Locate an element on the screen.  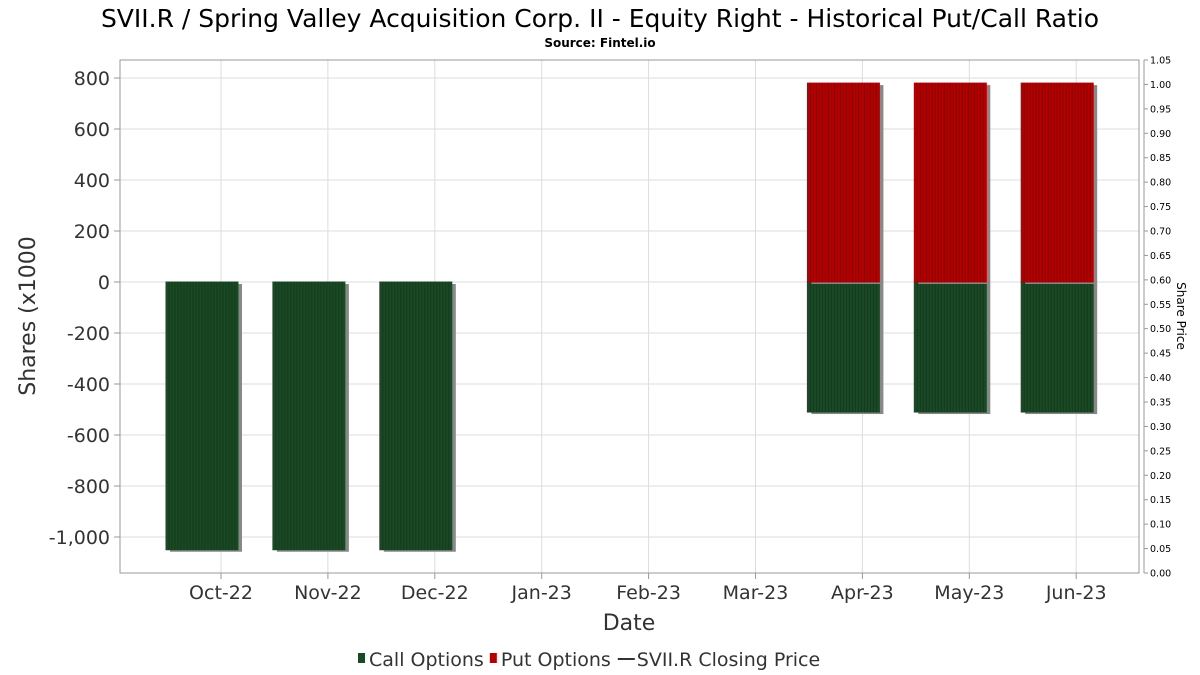
y-tick-label: 200 is located at coordinates (92, 232).